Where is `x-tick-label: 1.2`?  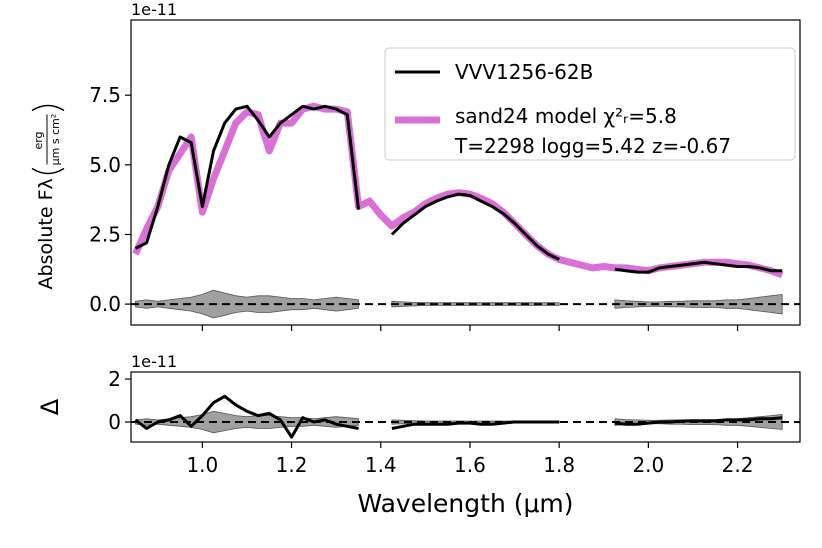 x-tick-label: 1.2 is located at coordinates (292, 465).